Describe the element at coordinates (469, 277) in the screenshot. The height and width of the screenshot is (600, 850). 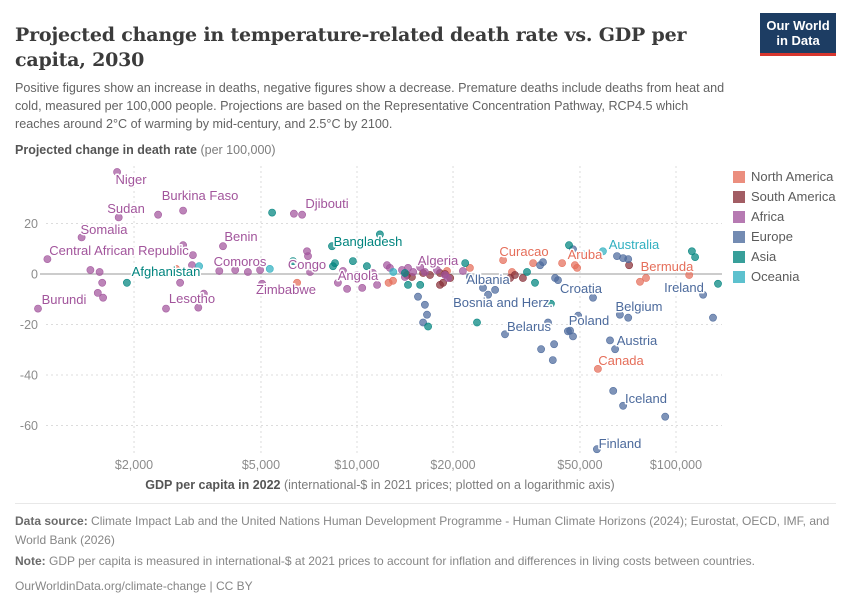
I see `scatter-point-albania` at that location.